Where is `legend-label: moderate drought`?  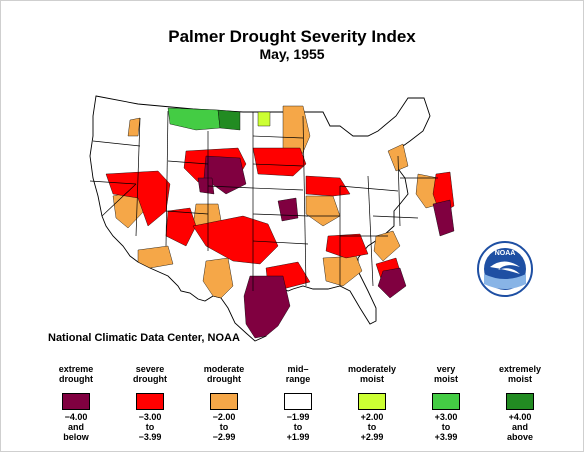 legend-label: moderate drought is located at coordinates (224, 374).